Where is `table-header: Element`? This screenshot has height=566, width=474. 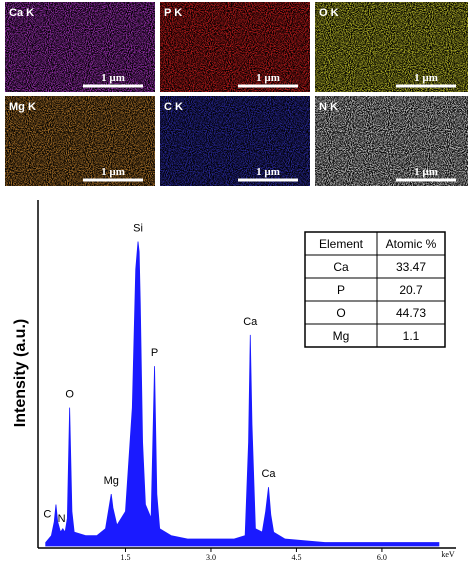 table-header: Element is located at coordinates (341, 244).